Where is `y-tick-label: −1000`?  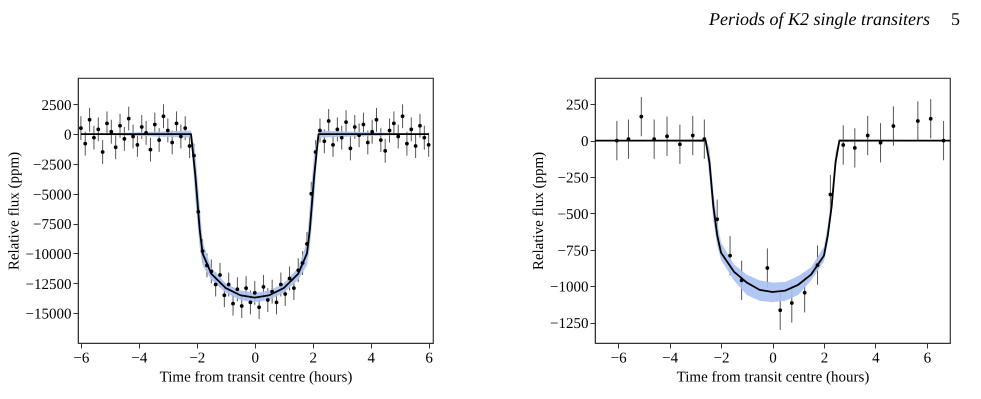 y-tick-label: −1000 is located at coordinates (569, 288).